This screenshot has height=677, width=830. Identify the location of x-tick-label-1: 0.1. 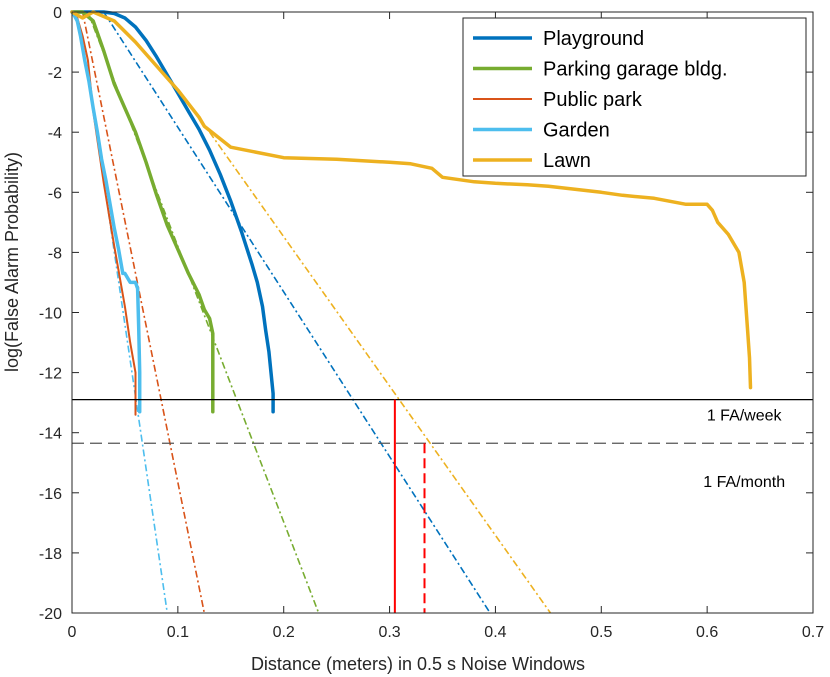
(178, 632).